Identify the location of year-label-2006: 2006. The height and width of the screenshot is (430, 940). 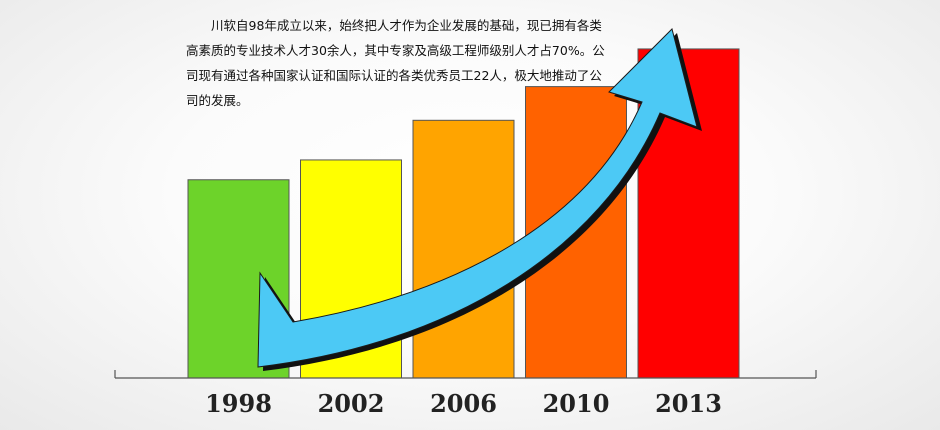
(463, 403).